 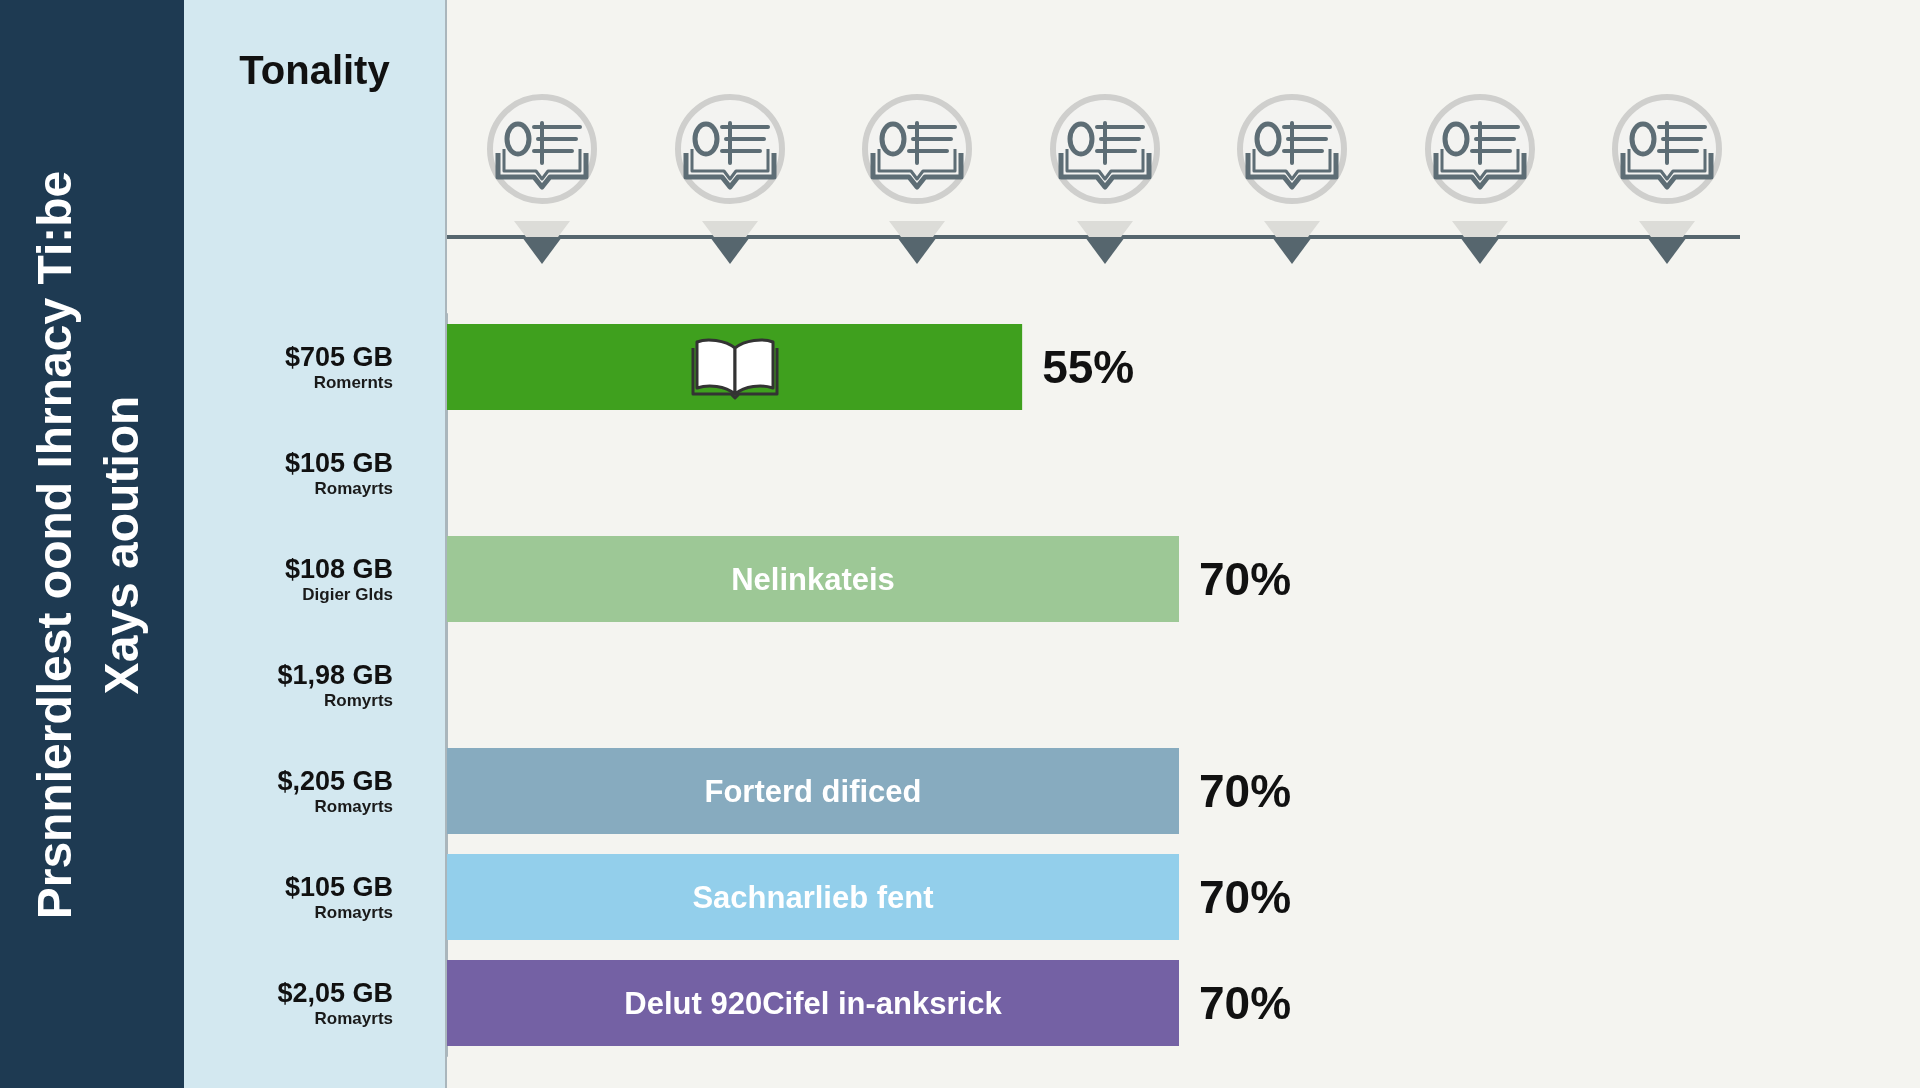 What do you see at coordinates (813, 579) in the screenshot?
I see `annotation: Nelinkateis` at bounding box center [813, 579].